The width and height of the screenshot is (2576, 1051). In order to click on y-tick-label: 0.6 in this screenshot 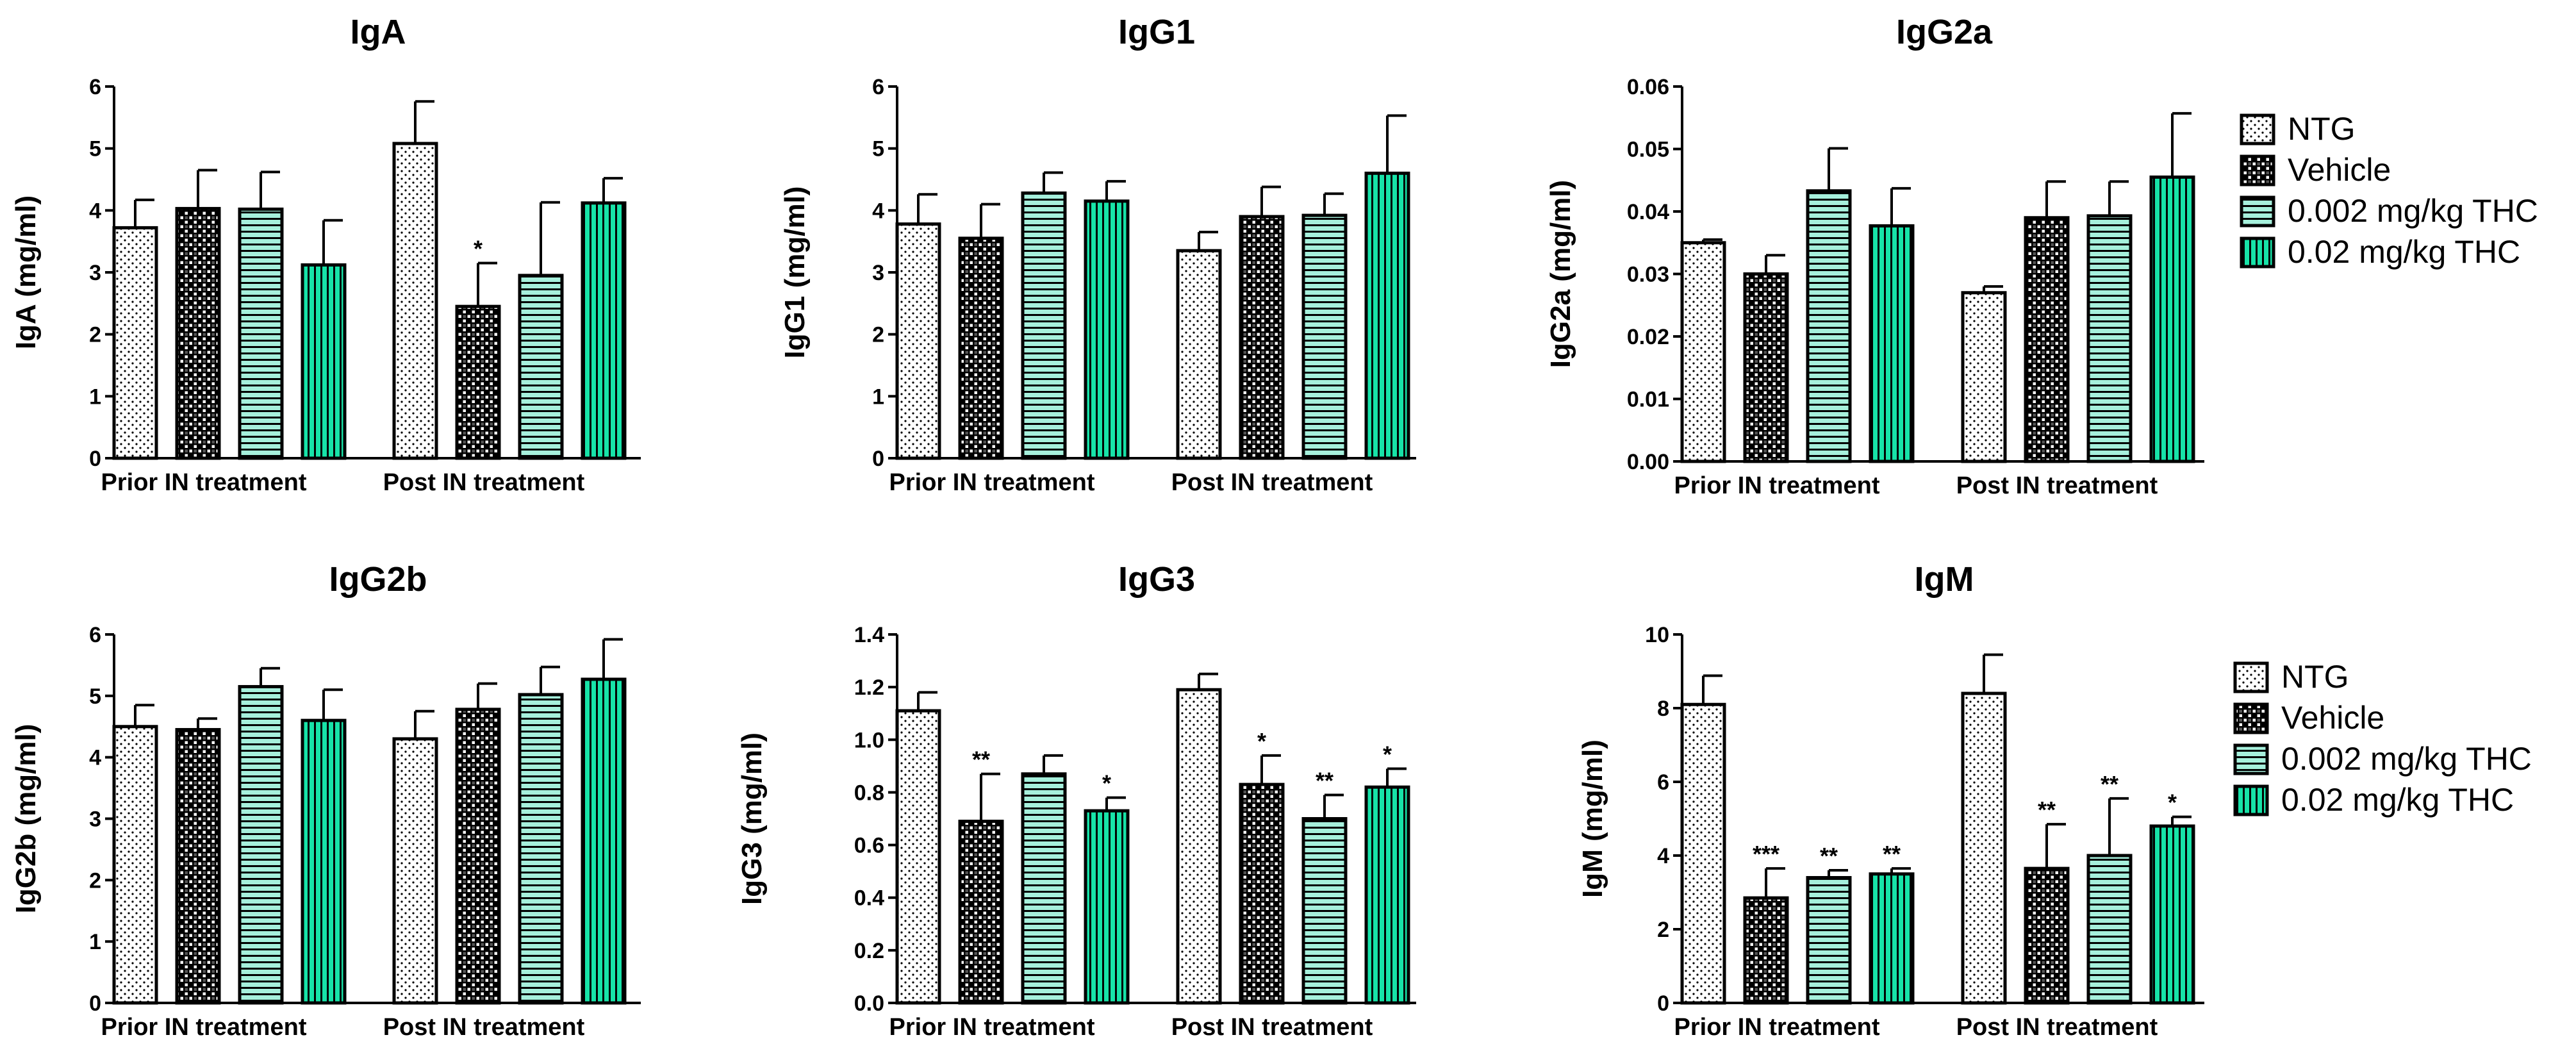, I will do `click(869, 846)`.